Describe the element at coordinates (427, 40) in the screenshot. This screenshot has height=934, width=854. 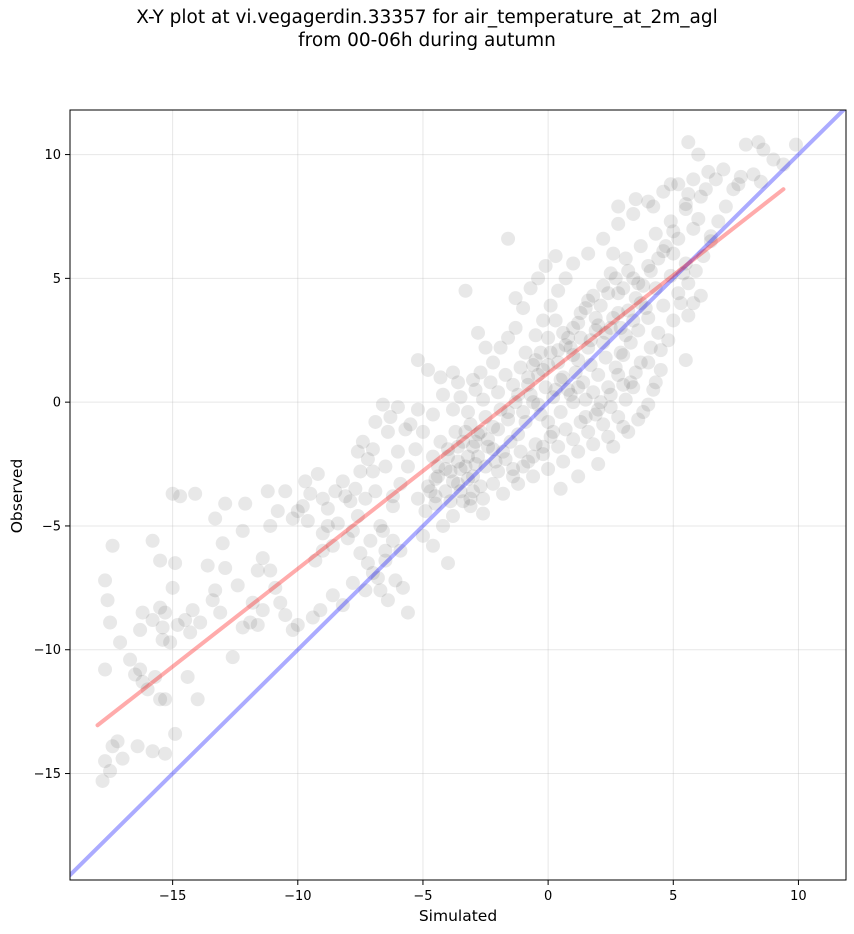
I see `chart-title-line-2: from 00-06h during autumn` at that location.